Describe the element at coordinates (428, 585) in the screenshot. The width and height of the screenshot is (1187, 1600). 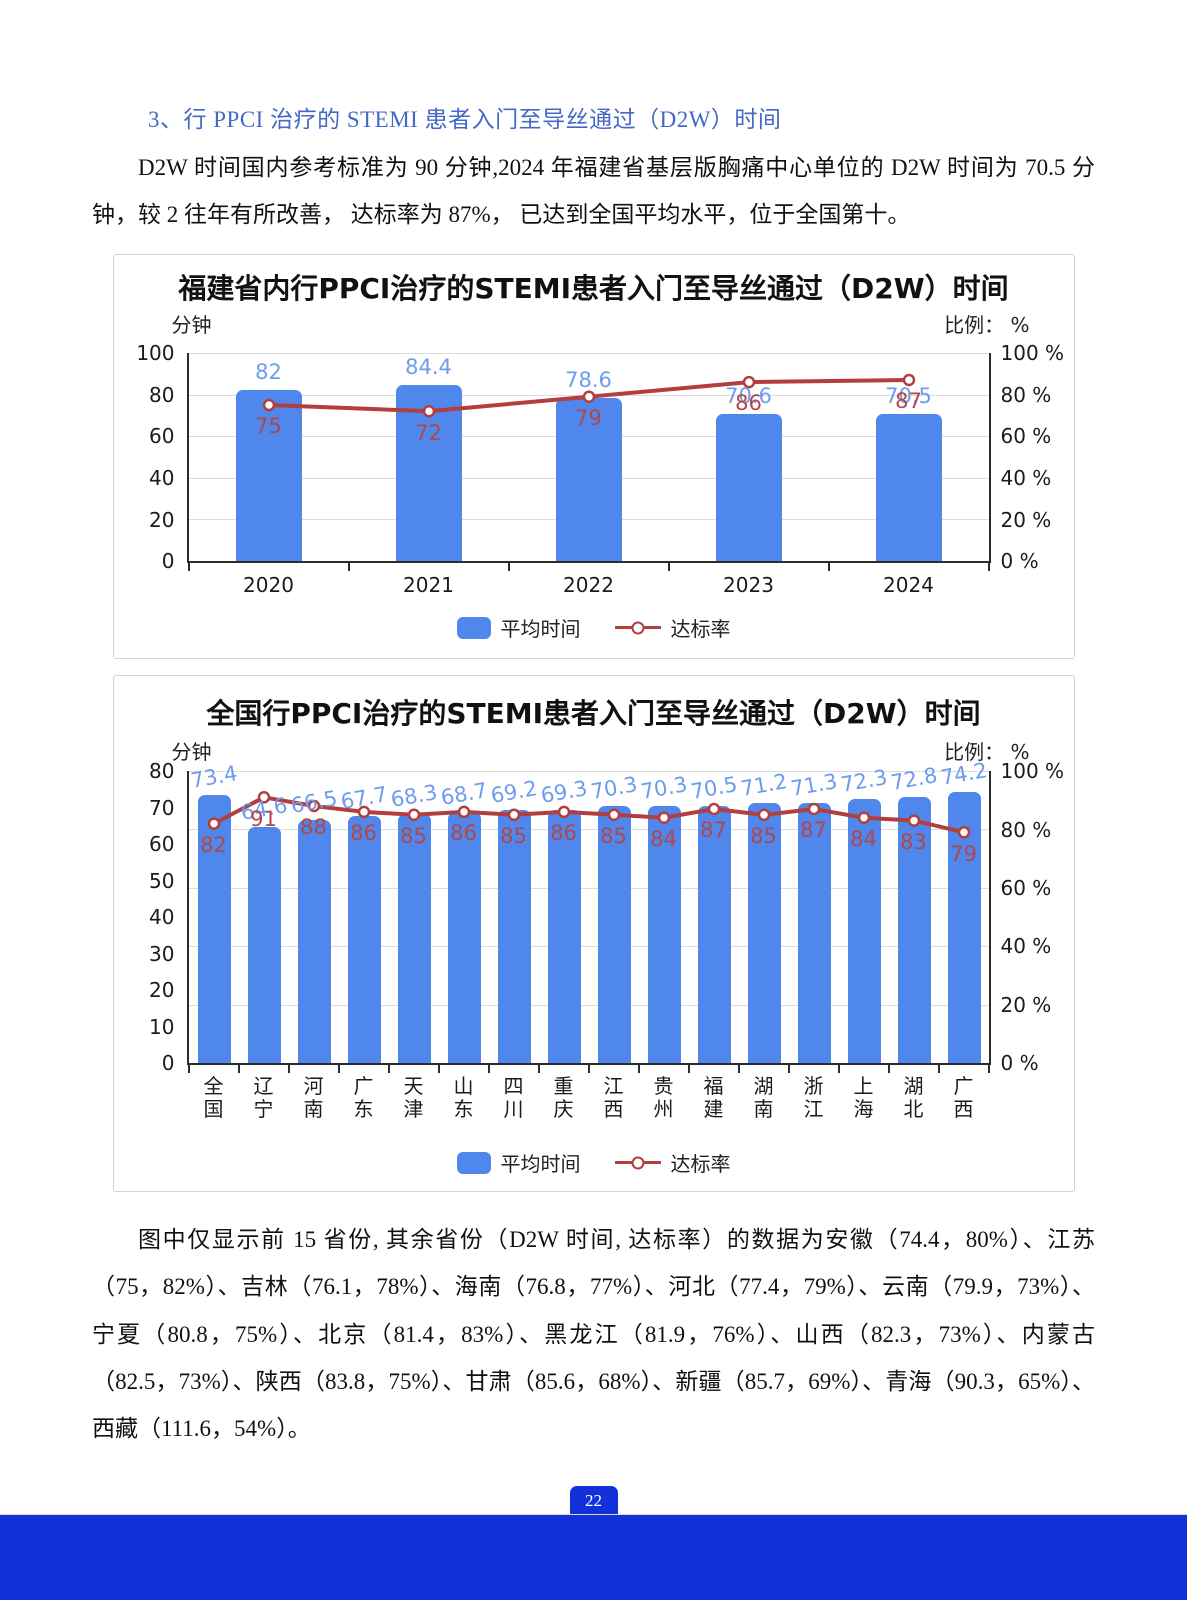
I see `category-label: 2021` at that location.